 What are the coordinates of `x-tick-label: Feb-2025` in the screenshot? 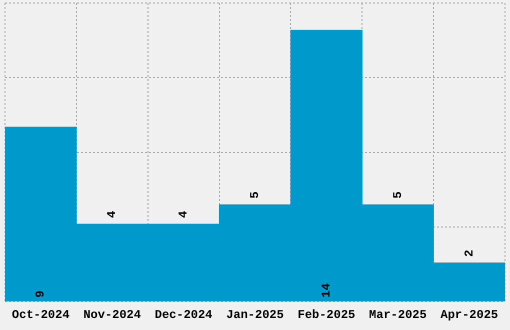 It's located at (327, 315).